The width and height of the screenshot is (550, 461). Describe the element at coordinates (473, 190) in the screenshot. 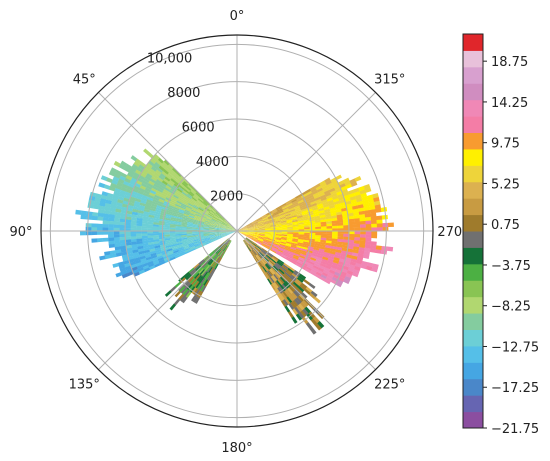

I see `colorbar-segment` at that location.